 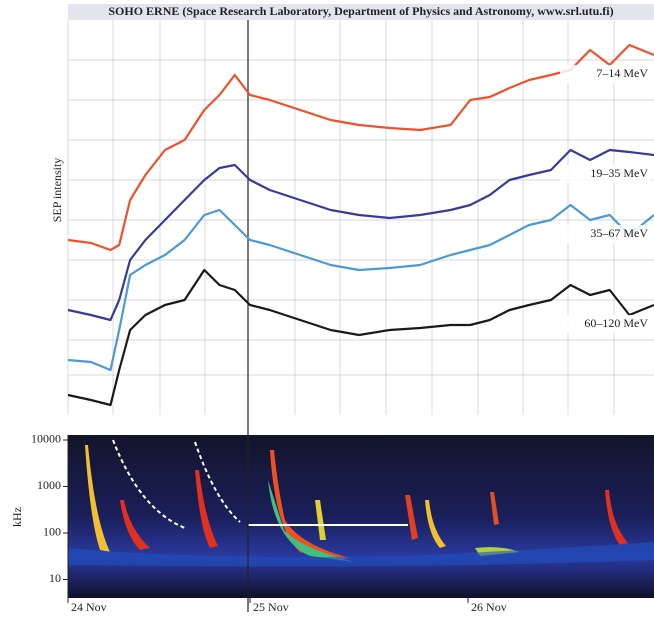 What do you see at coordinates (52, 532) in the screenshot?
I see `y-tick-label: 100` at bounding box center [52, 532].